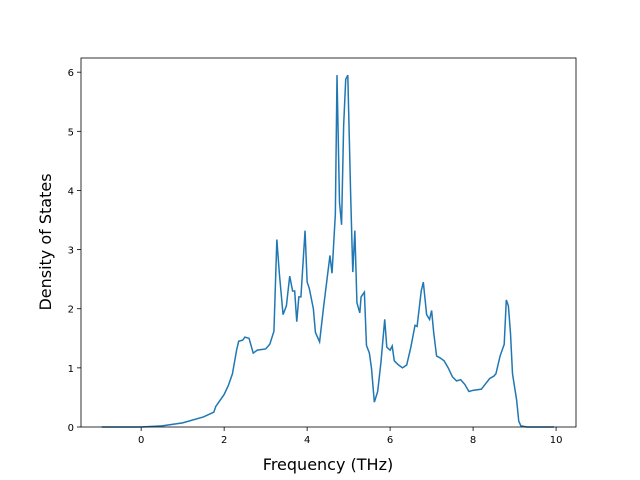 This screenshot has height=480, width=640. Describe the element at coordinates (71, 310) in the screenshot. I see `y-tick-label: 2` at that location.